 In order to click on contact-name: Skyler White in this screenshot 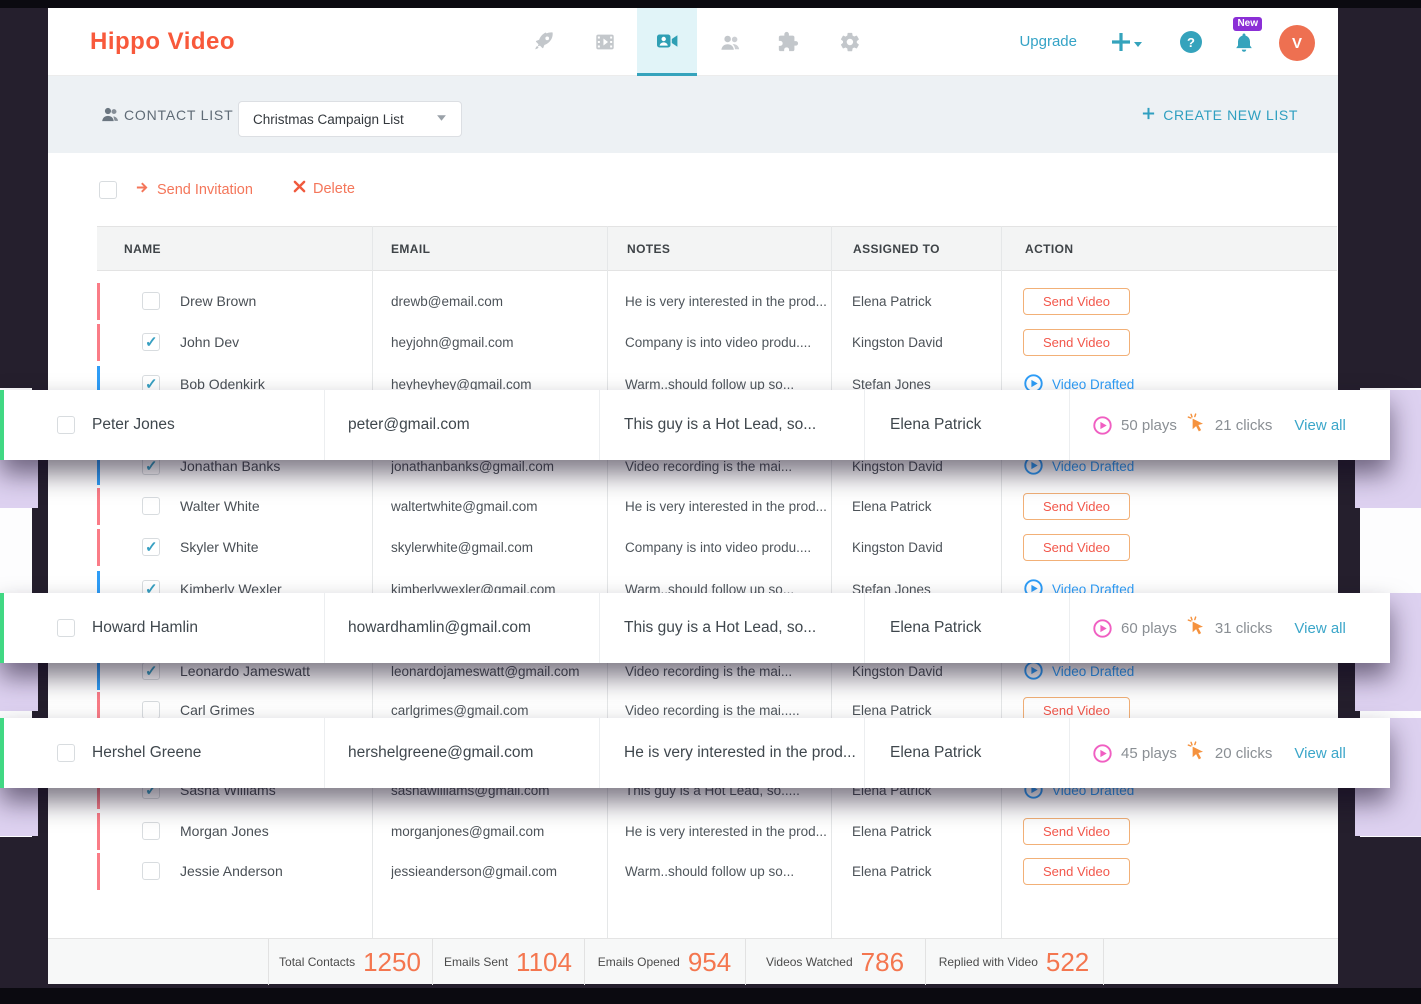, I will do `click(219, 547)`.